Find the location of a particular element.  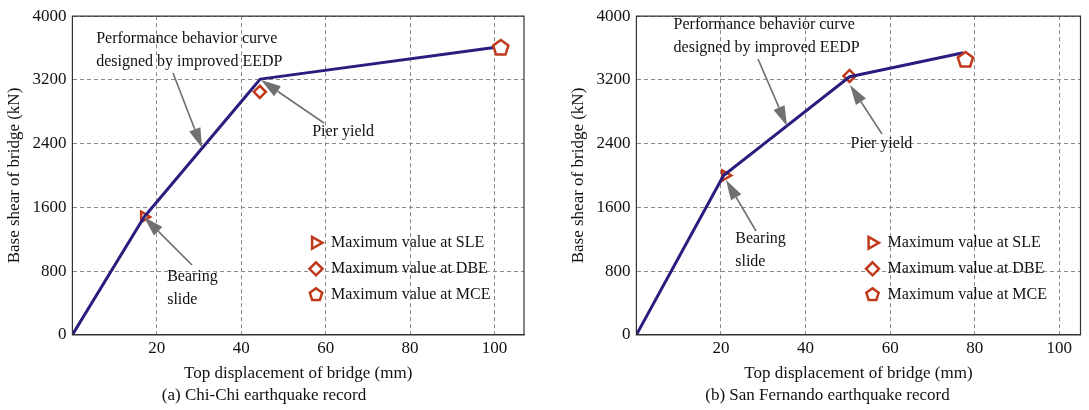

text: (a) Chi-Chi earthquake record is located at coordinates (264, 395).